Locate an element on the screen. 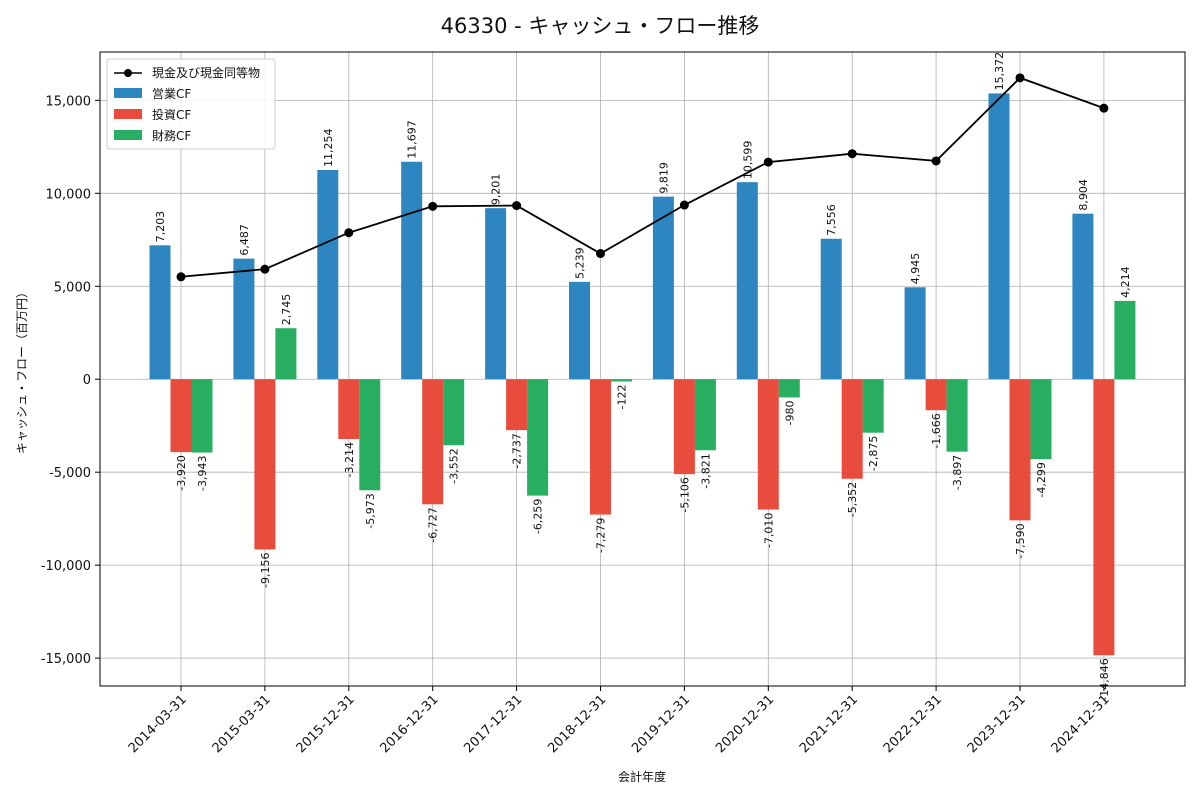 Image resolution: width=1200 pixels, height=800 pixels. bar-label-operating-2: 11,254 is located at coordinates (328, 147).